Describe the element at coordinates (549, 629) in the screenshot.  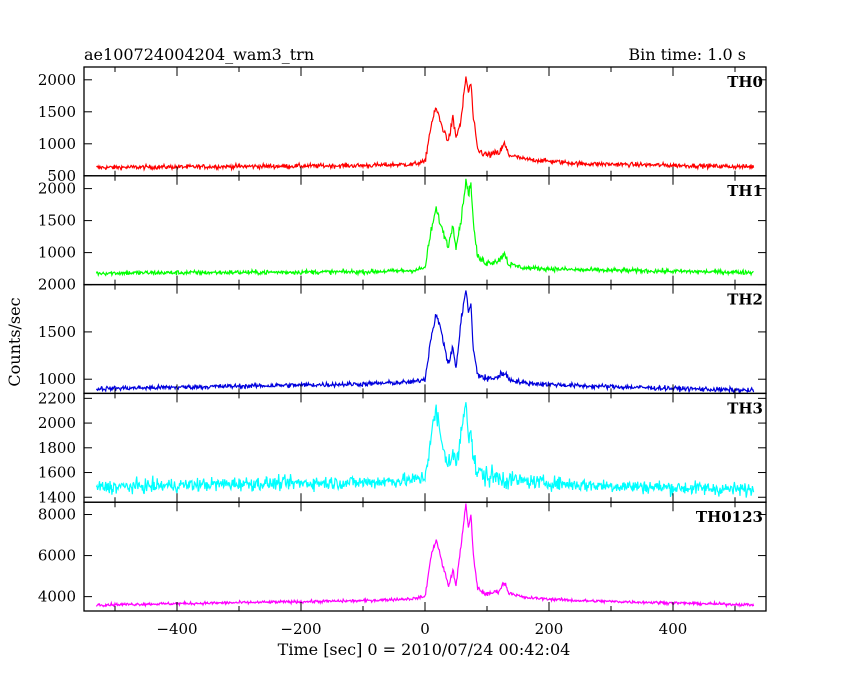
I see `x-tick-label: 200` at that location.